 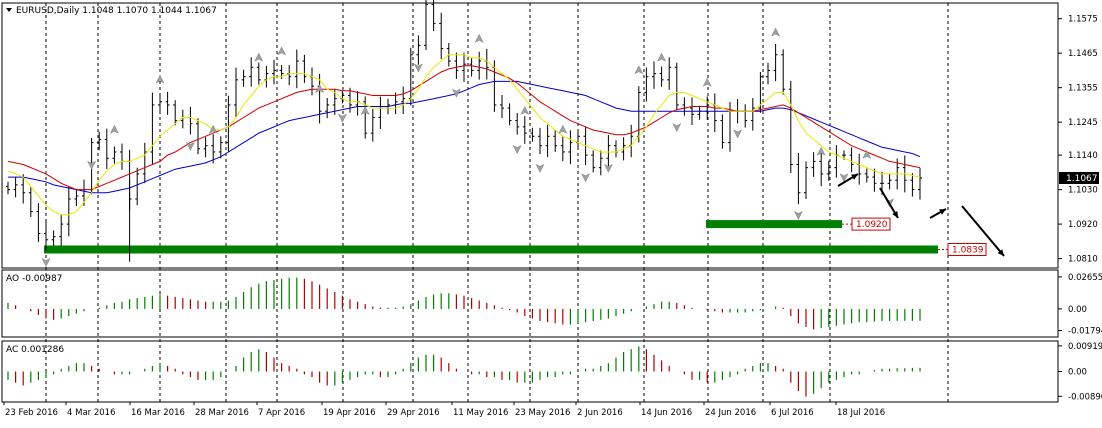 What do you see at coordinates (1085, 278) in the screenshot?
I see `ao-tick-label: 0.02655` at bounding box center [1085, 278].